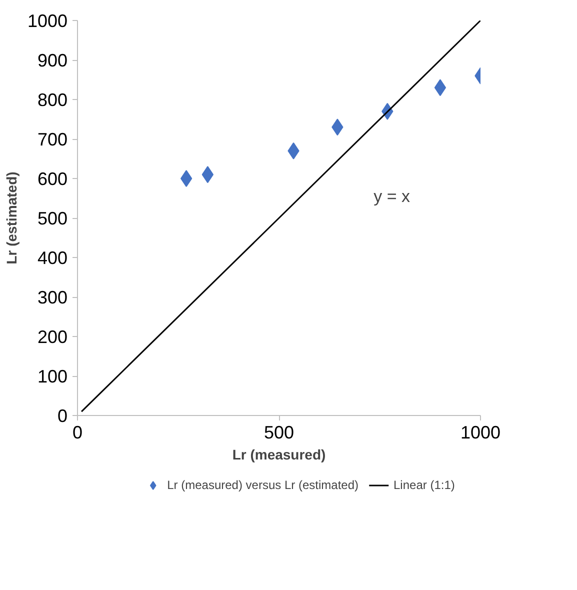 This screenshot has height=590, width=577. What do you see at coordinates (52, 179) in the screenshot?
I see `y-tick-label: 600` at bounding box center [52, 179].